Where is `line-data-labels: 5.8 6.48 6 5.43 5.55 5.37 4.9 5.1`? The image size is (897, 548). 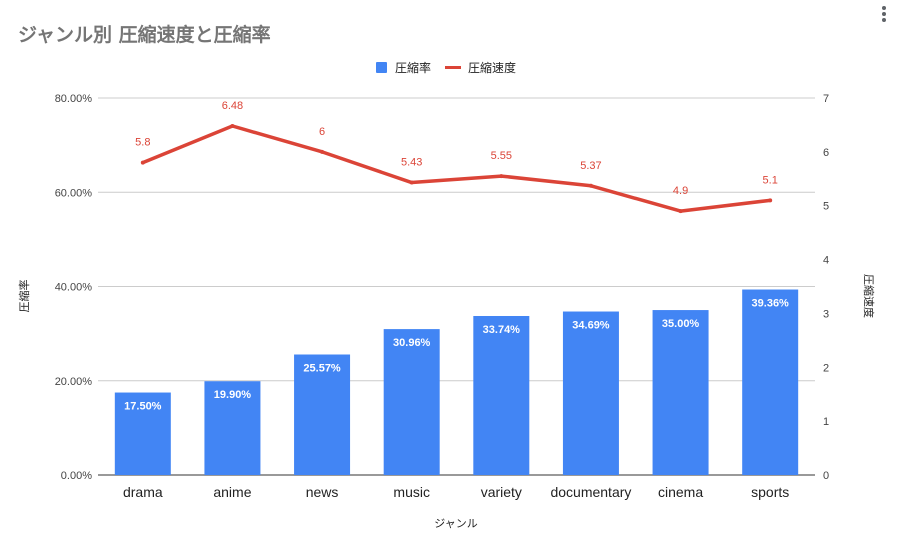
line-data-labels: 5.8 6.48 6 5.43 5.55 5.37 4.9 5.1 is located at coordinates (456, 148).